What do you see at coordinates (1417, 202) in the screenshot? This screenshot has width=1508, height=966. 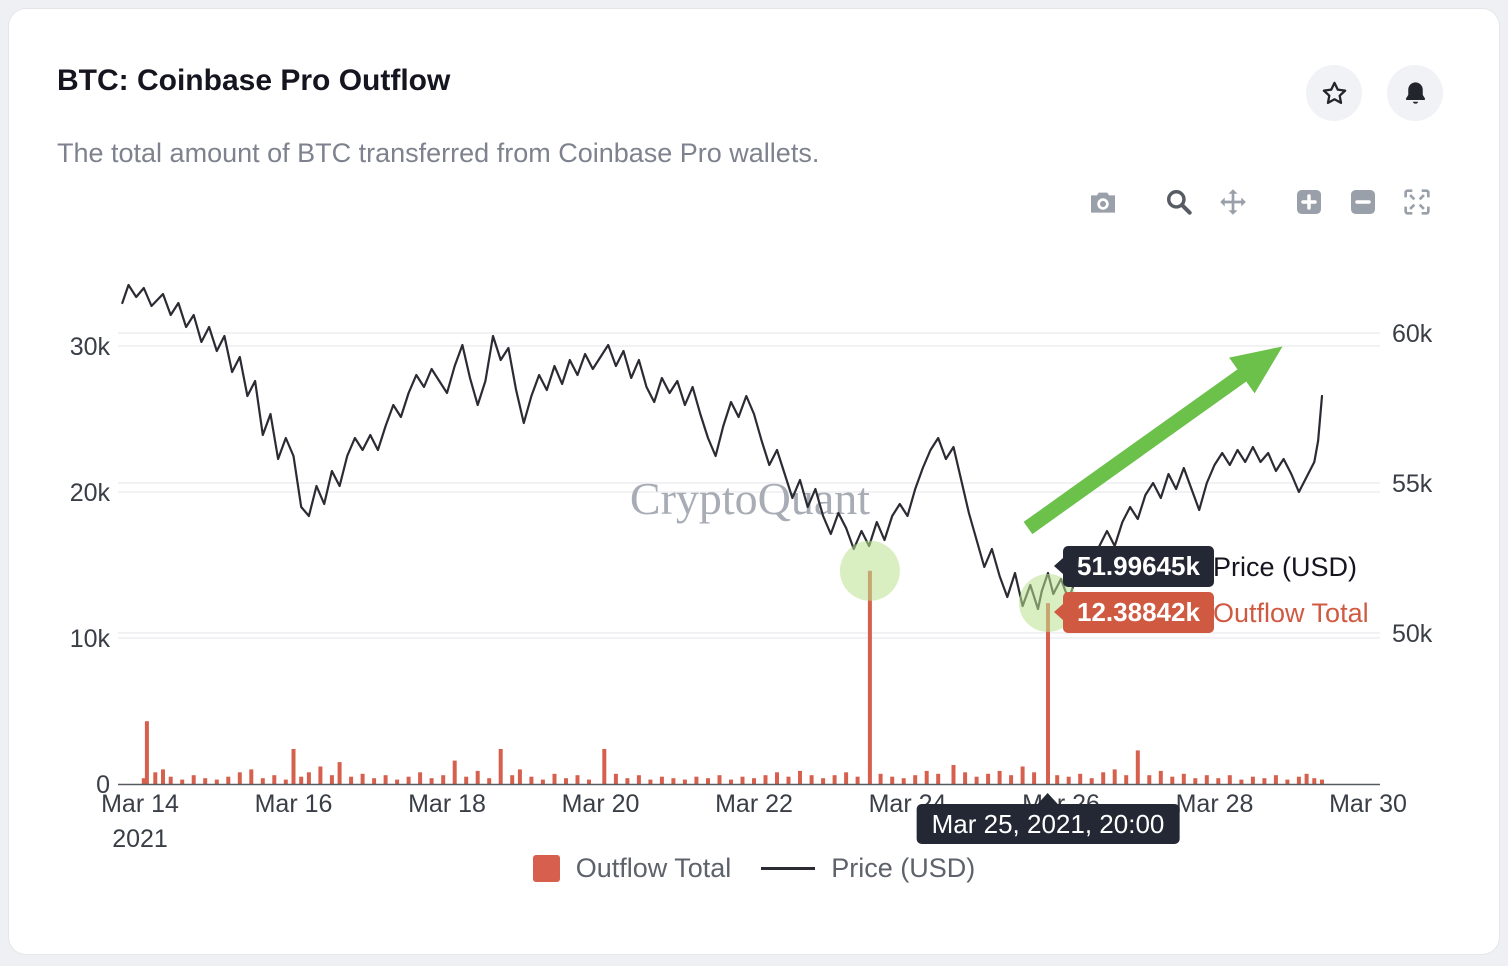 I see `autoscale-button` at bounding box center [1417, 202].